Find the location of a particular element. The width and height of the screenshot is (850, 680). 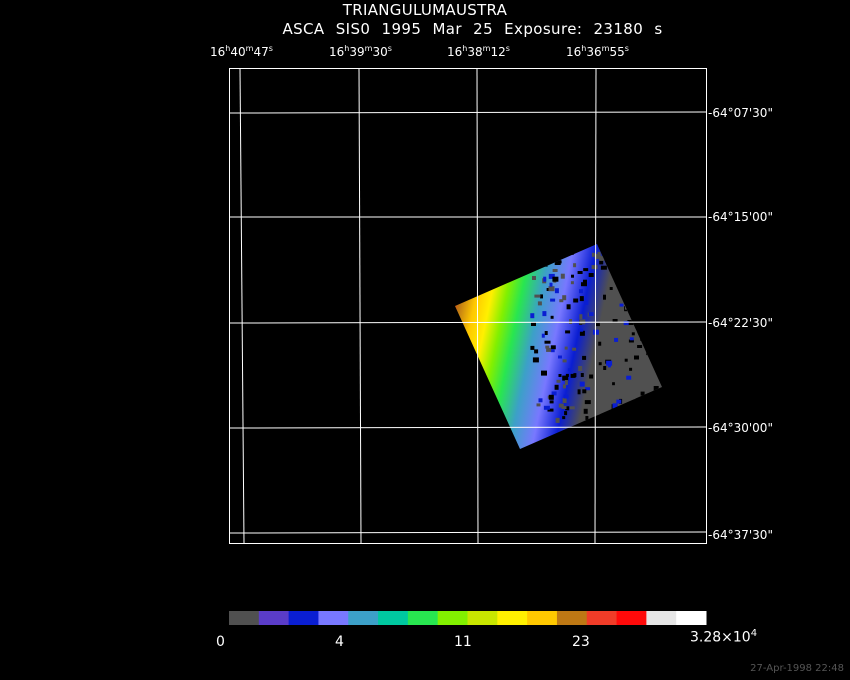

ra-label-4: 16h36m55s is located at coordinates (597, 51).